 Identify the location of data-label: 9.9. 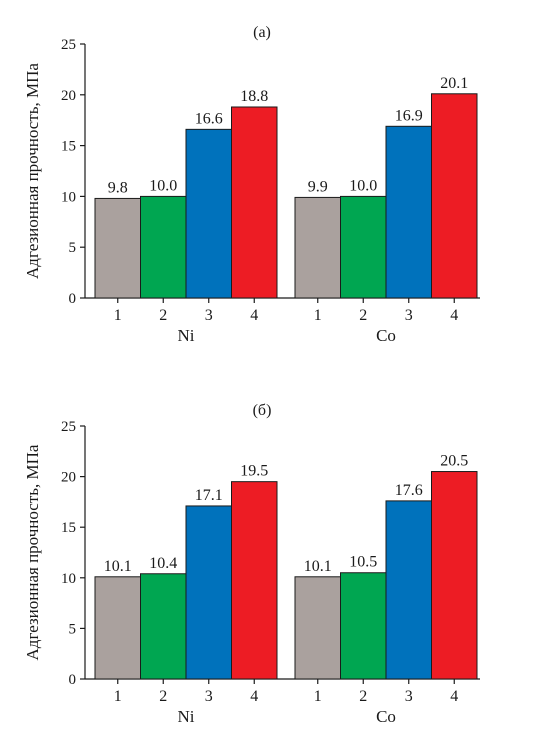
(318, 186).